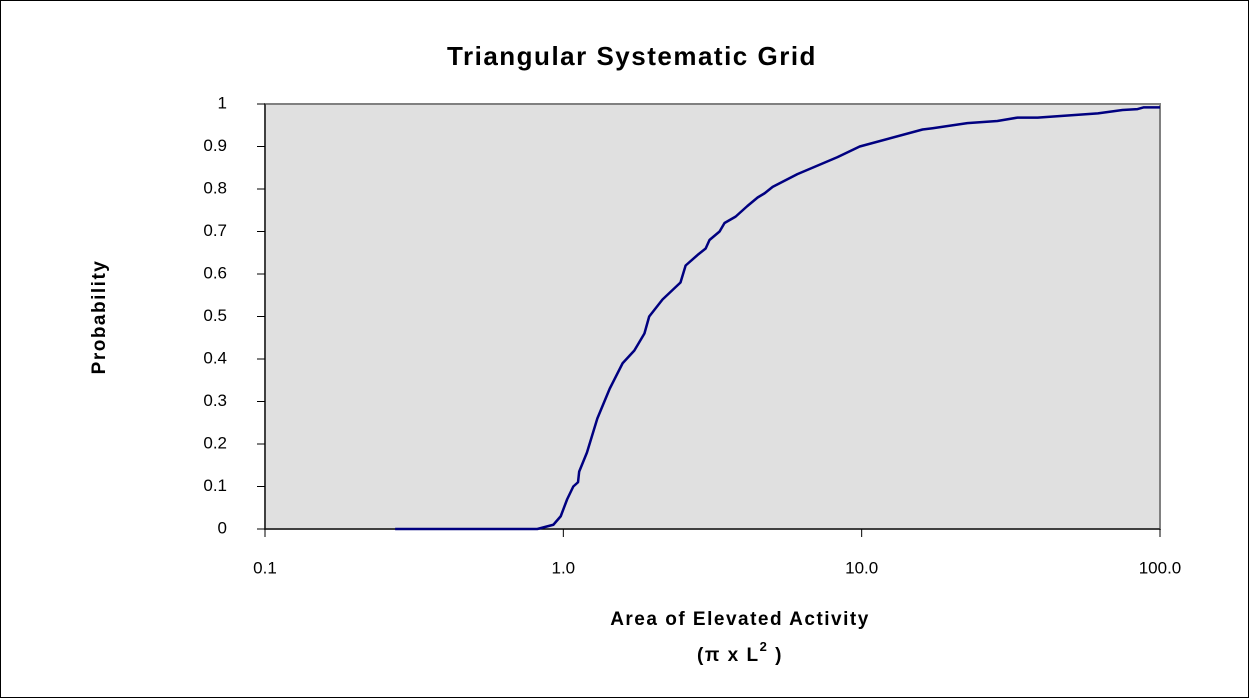 This screenshot has height=698, width=1249. I want to click on x-tick-label: 0.1, so click(265, 567).